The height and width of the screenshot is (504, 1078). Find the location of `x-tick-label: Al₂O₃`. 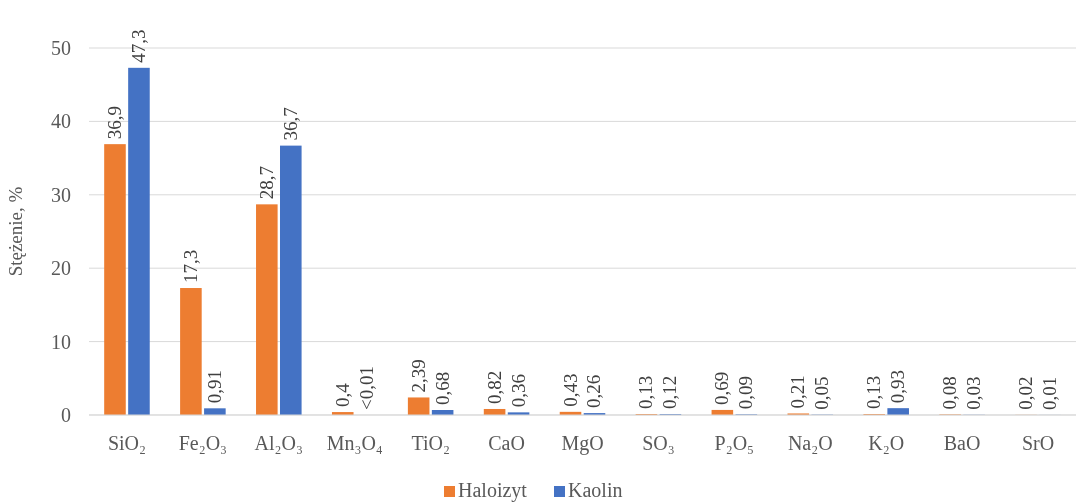

x-tick-label: Al₂O₃ is located at coordinates (278, 443).